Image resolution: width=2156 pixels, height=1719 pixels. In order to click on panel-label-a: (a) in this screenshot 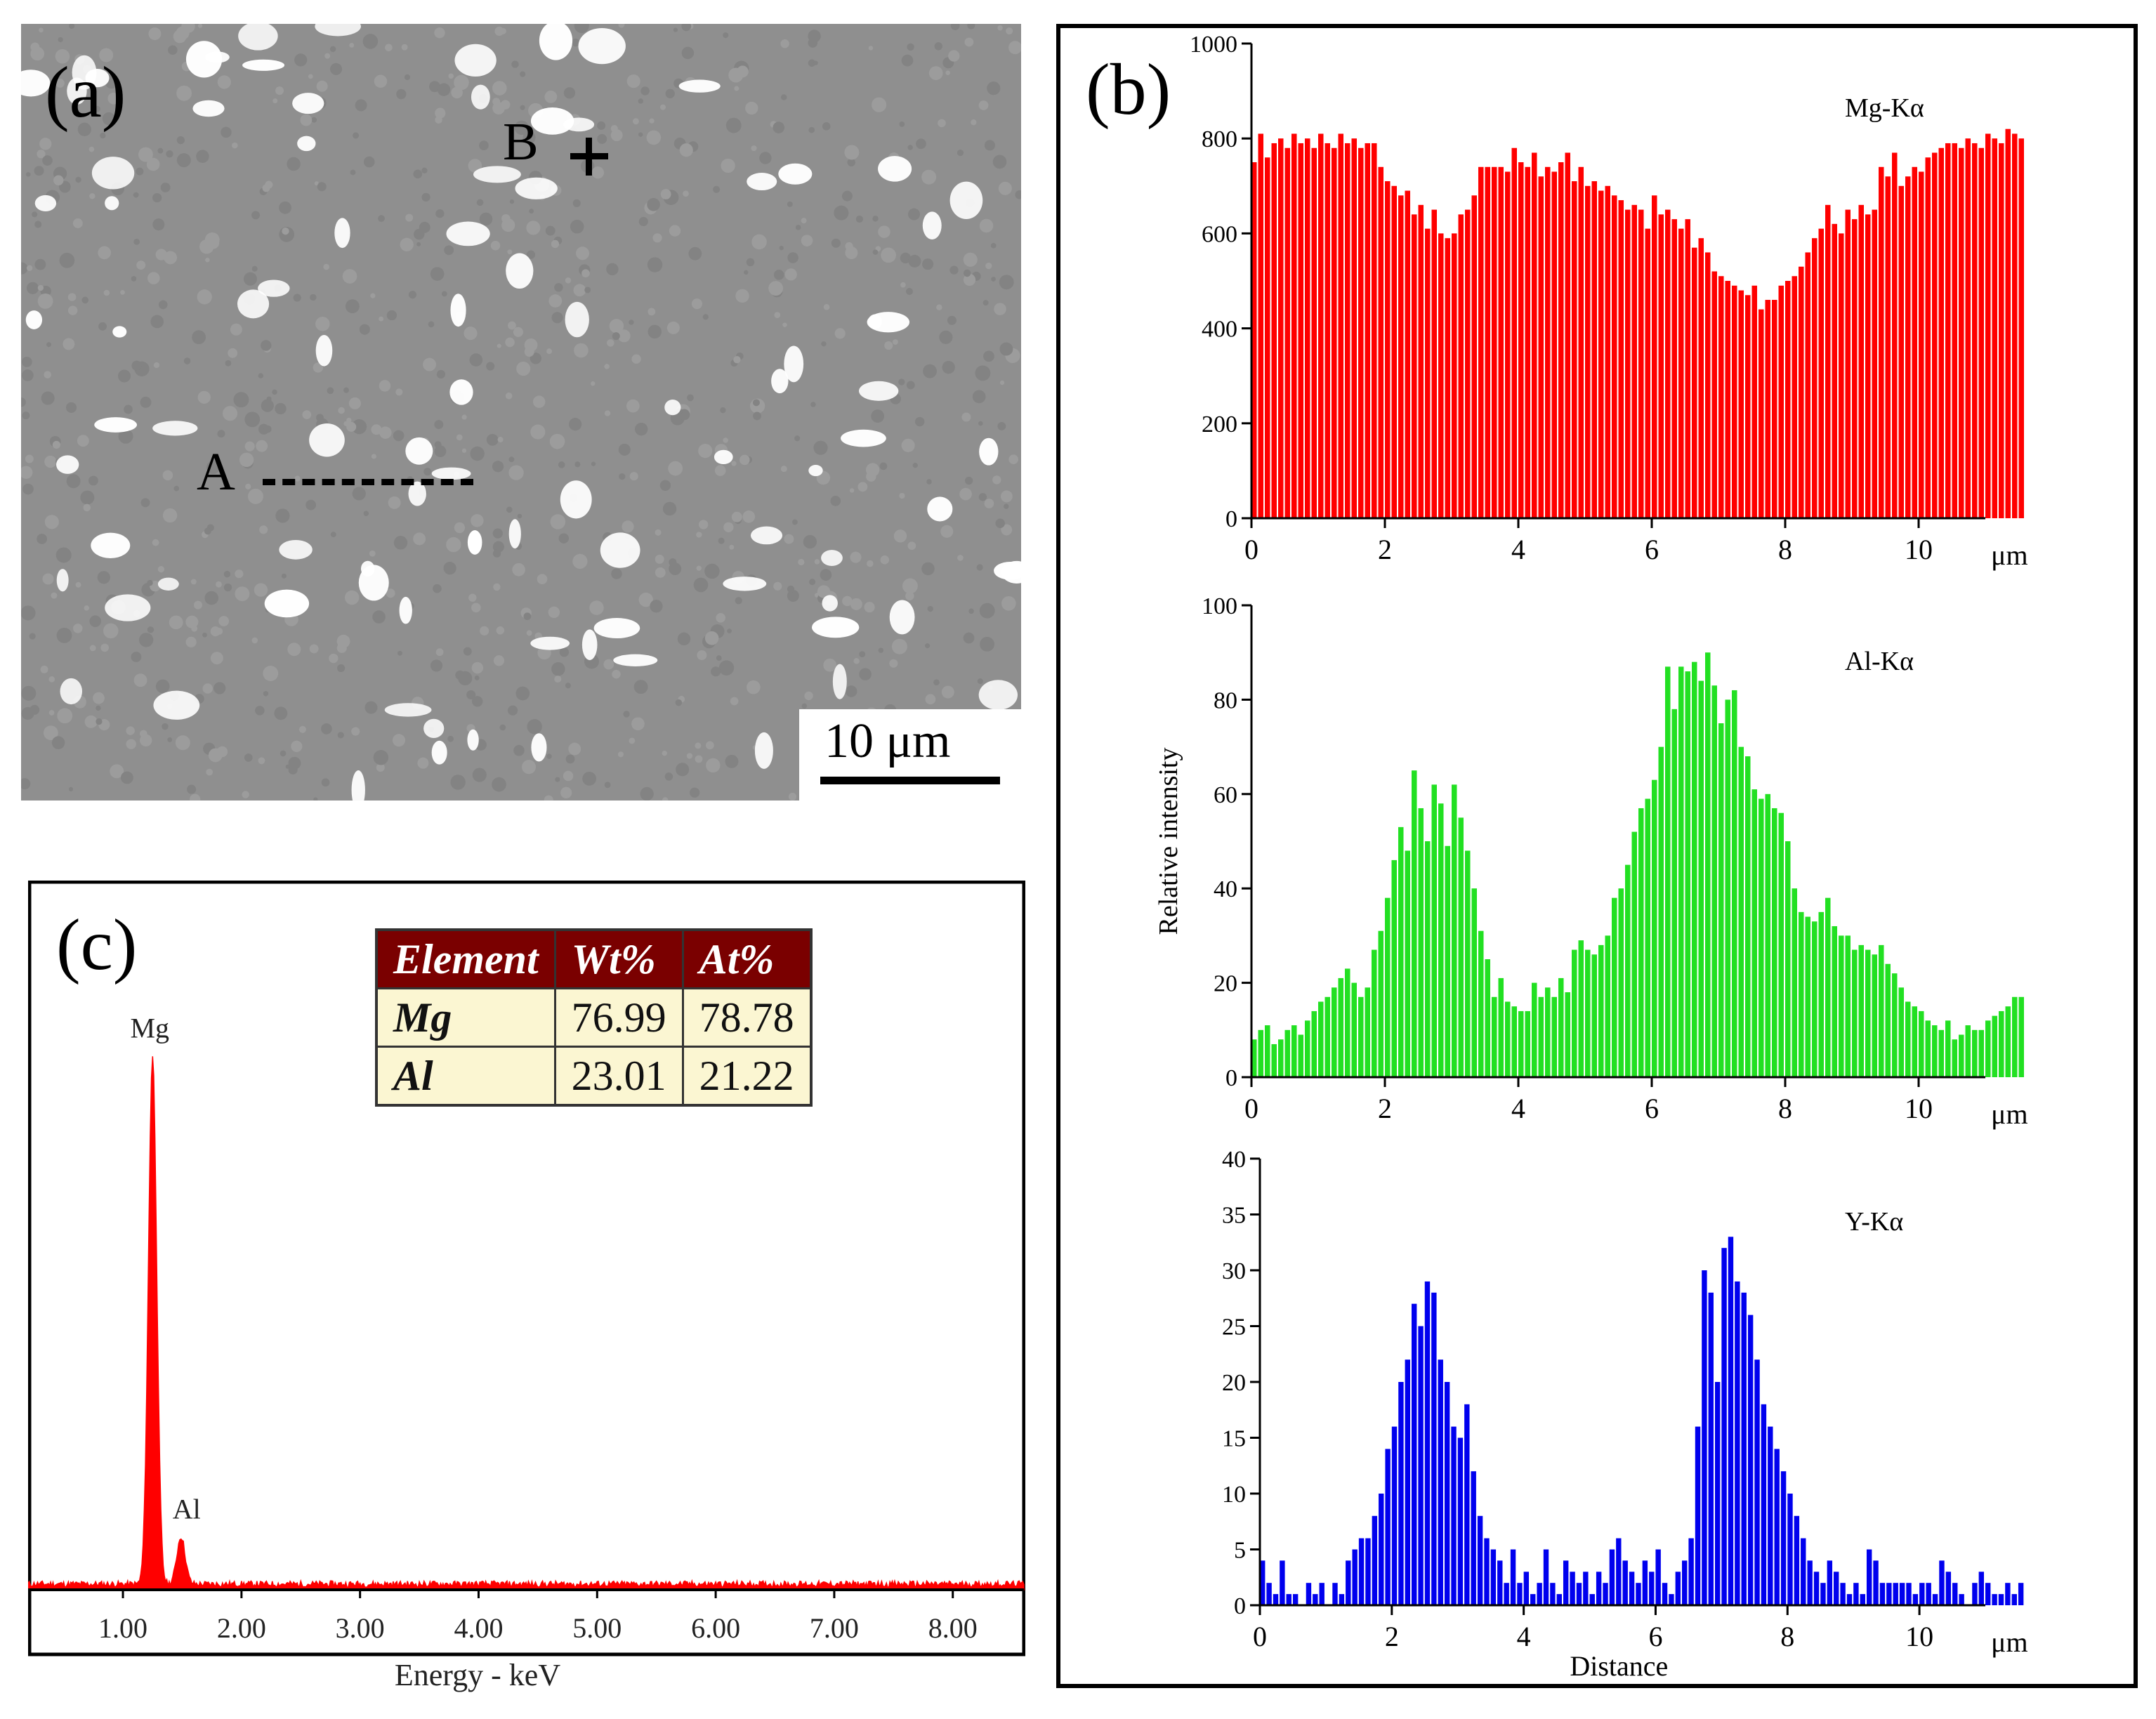, I will do `click(85, 92)`.